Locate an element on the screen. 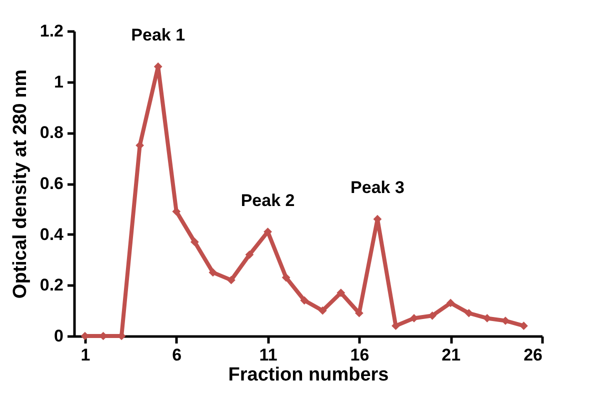 The image size is (604, 403). y-tick-label: 0.2 is located at coordinates (52, 285).